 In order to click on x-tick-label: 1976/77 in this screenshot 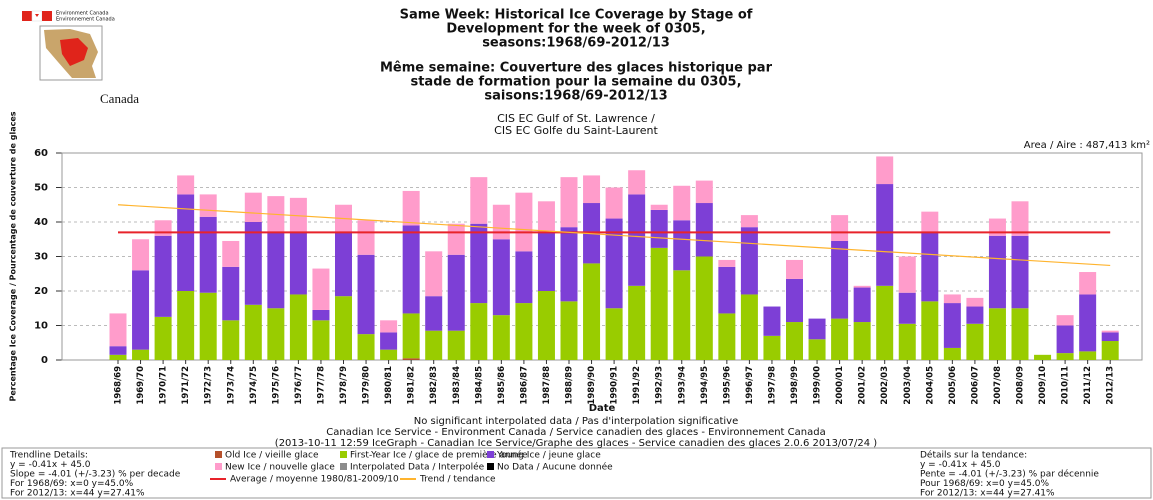, I will do `click(299, 385)`.